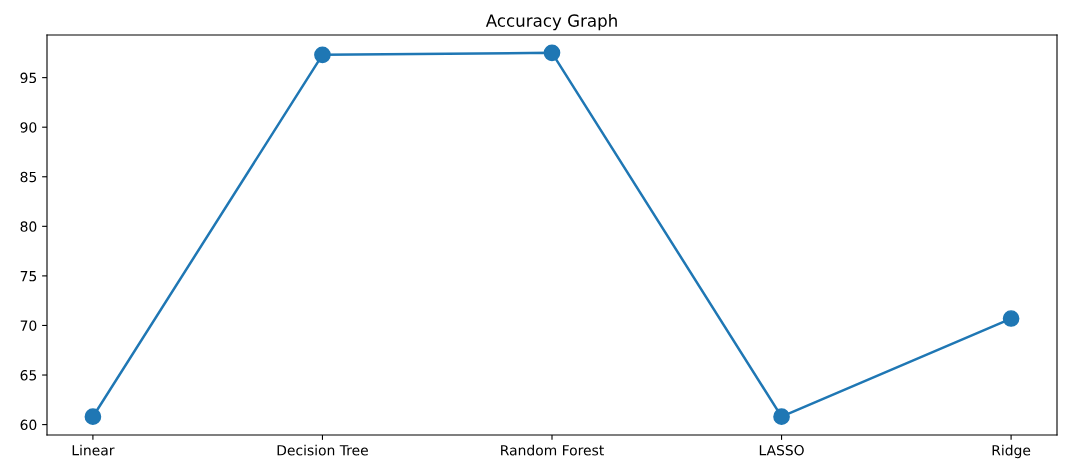  Describe the element at coordinates (28, 276) in the screenshot. I see `y-tick-label: 75` at that location.